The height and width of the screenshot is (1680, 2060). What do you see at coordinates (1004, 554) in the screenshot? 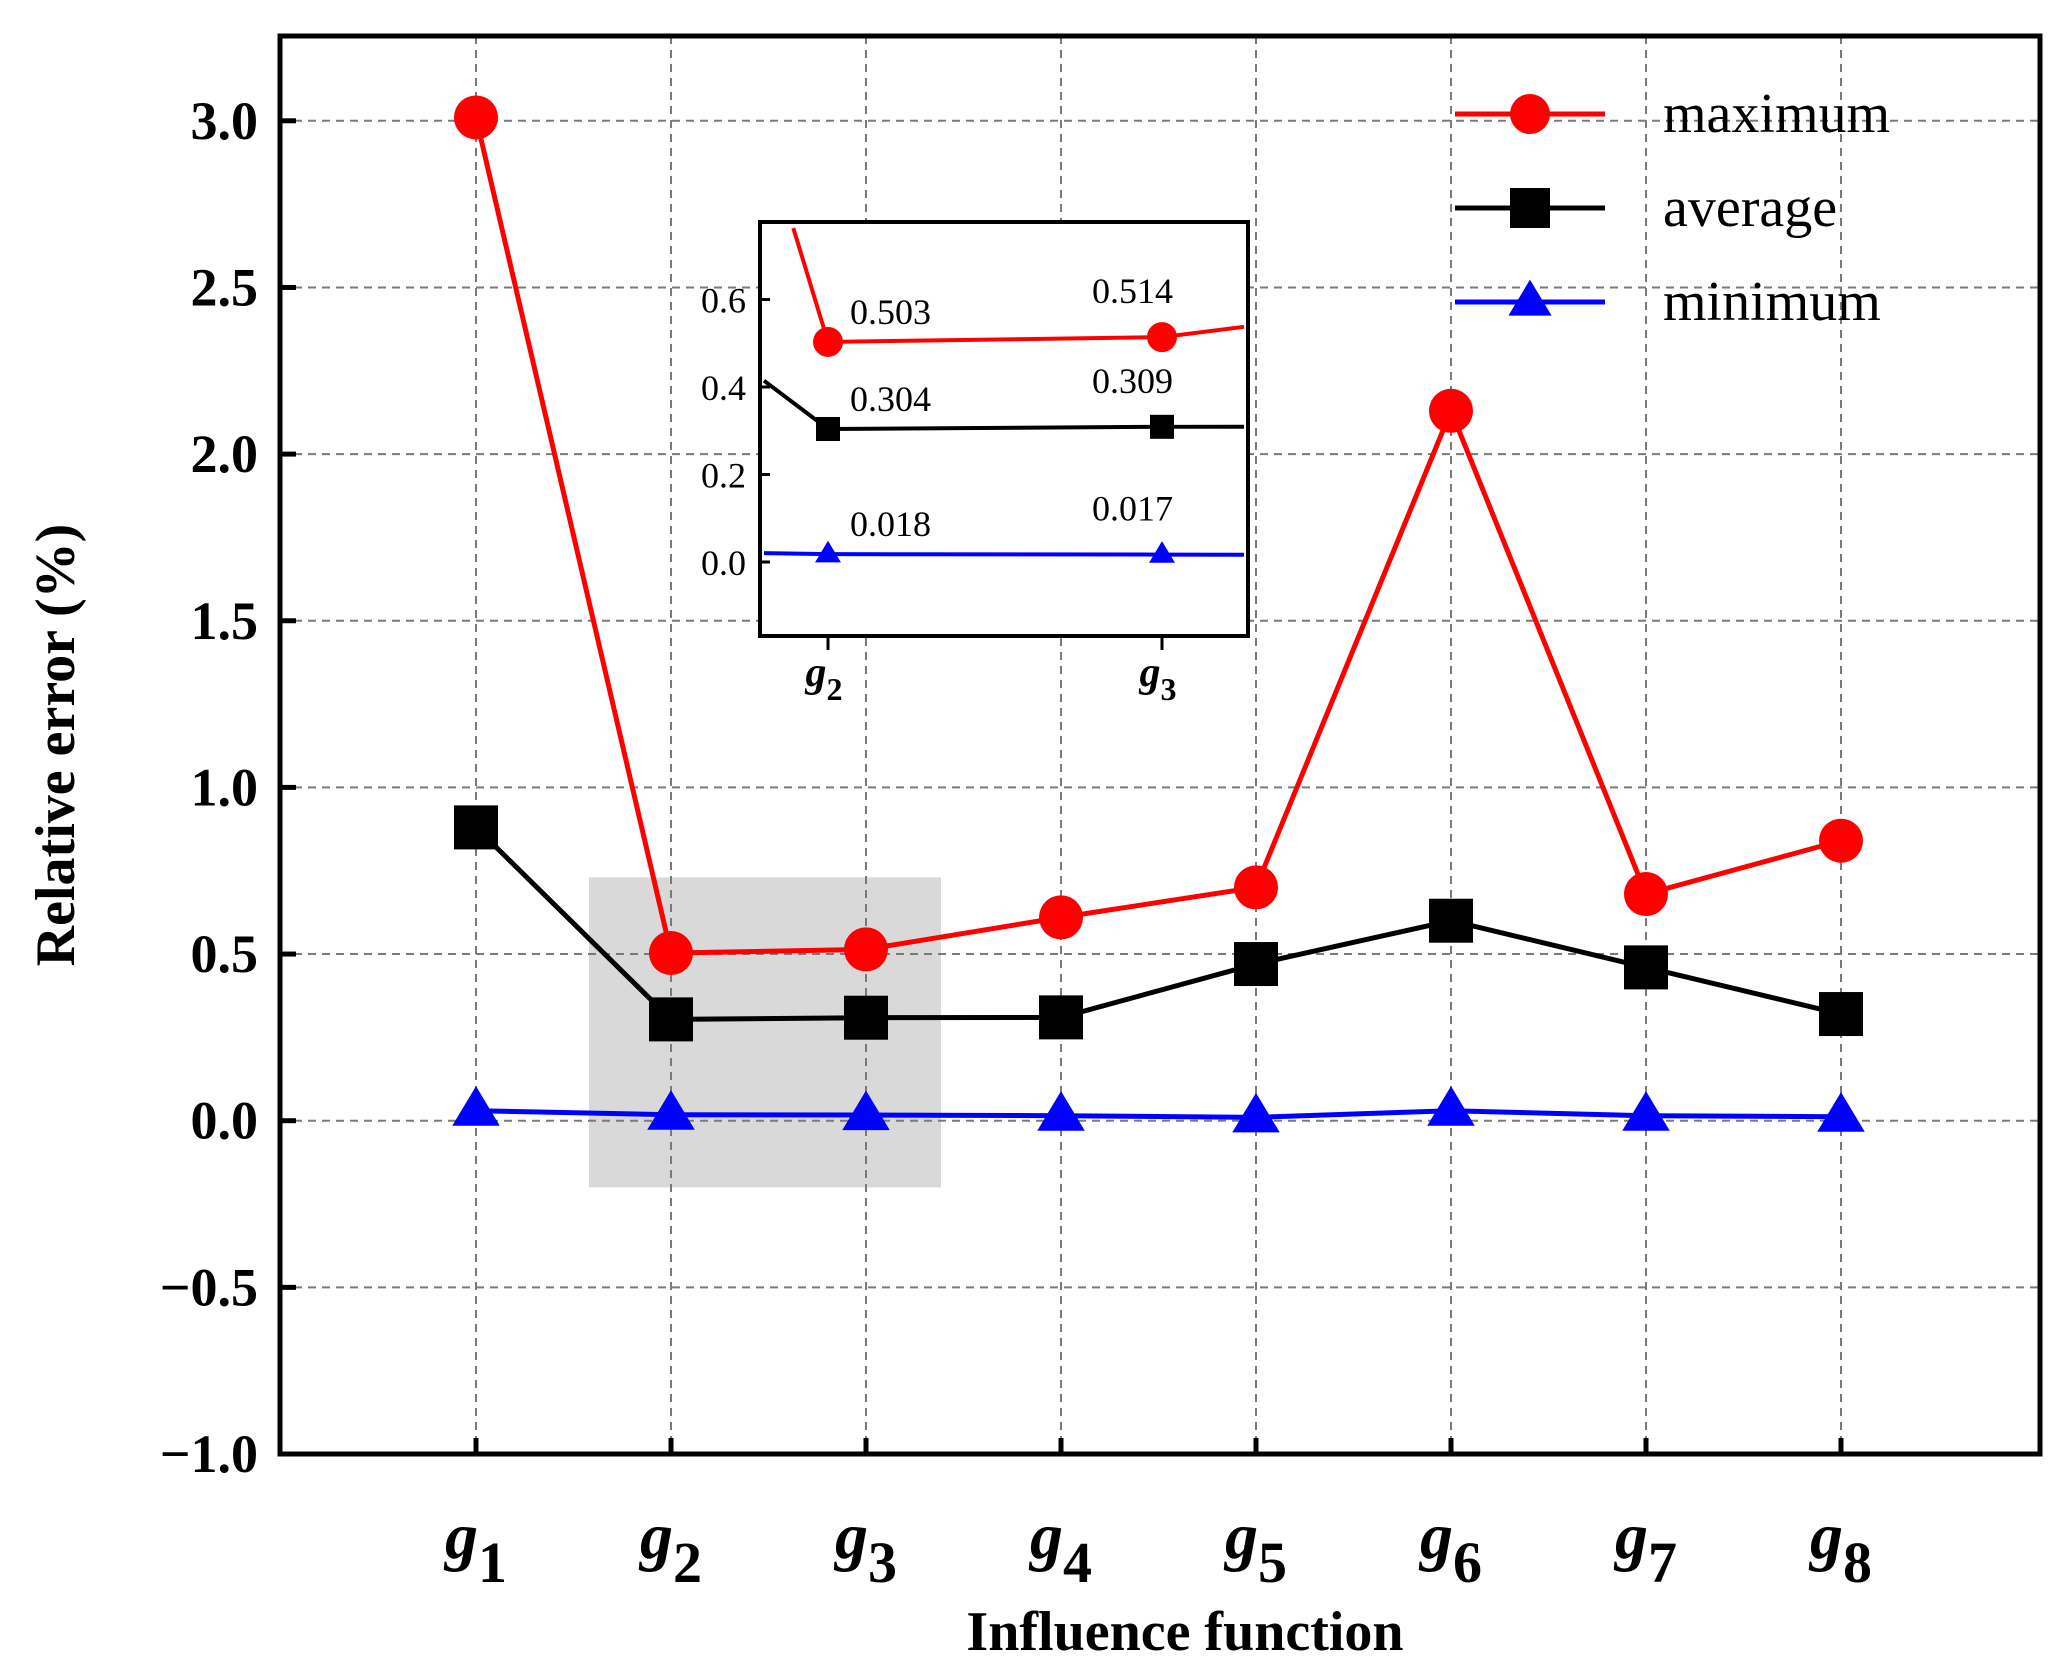
I see `inset-minimum-line` at bounding box center [1004, 554].